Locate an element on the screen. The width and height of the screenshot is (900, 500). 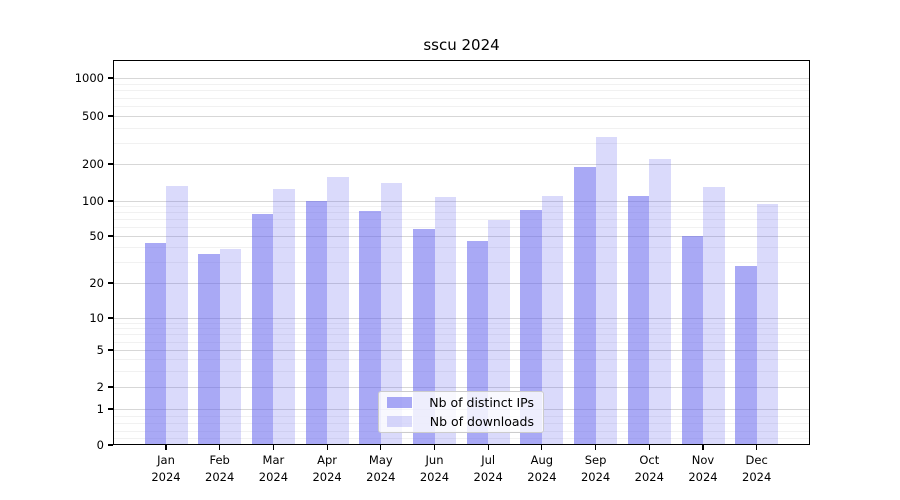
x-label-month: Feb is located at coordinates (219, 460).